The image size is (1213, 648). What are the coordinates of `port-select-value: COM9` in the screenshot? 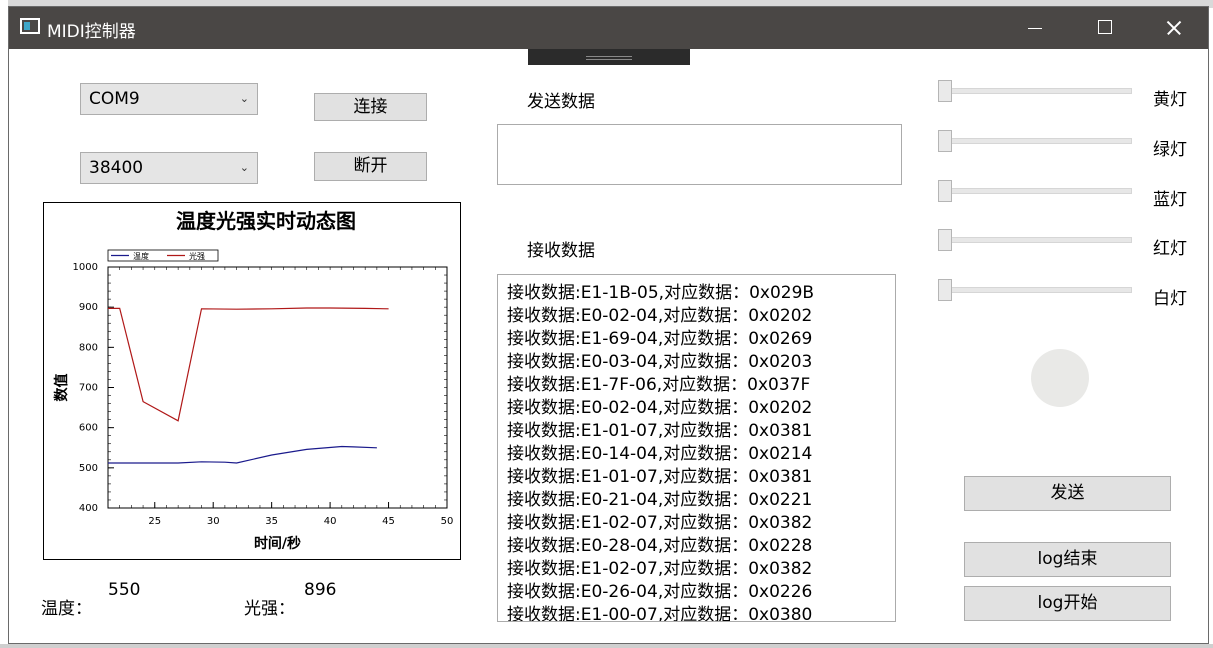 It's located at (114, 99).